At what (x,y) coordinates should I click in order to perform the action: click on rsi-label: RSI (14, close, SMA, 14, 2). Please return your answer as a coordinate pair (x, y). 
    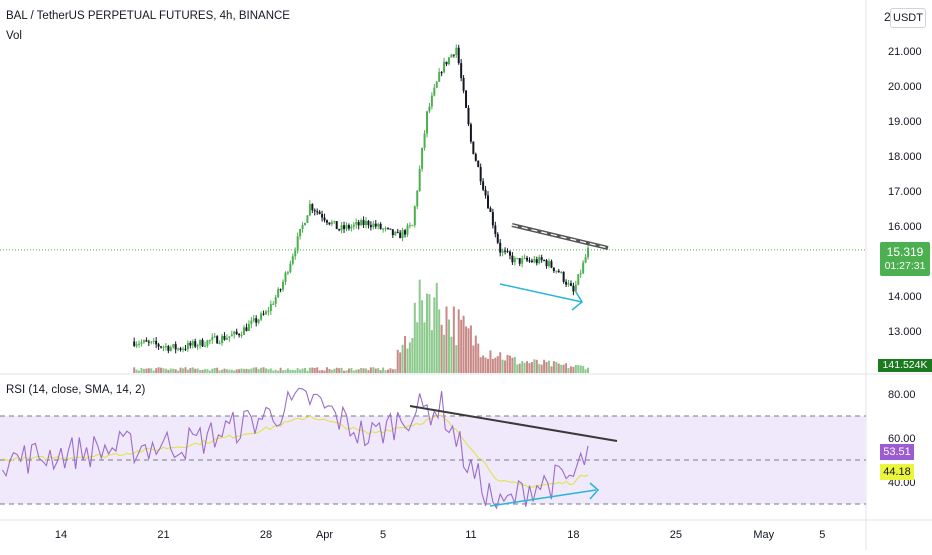
    Looking at the image, I should click on (76, 390).